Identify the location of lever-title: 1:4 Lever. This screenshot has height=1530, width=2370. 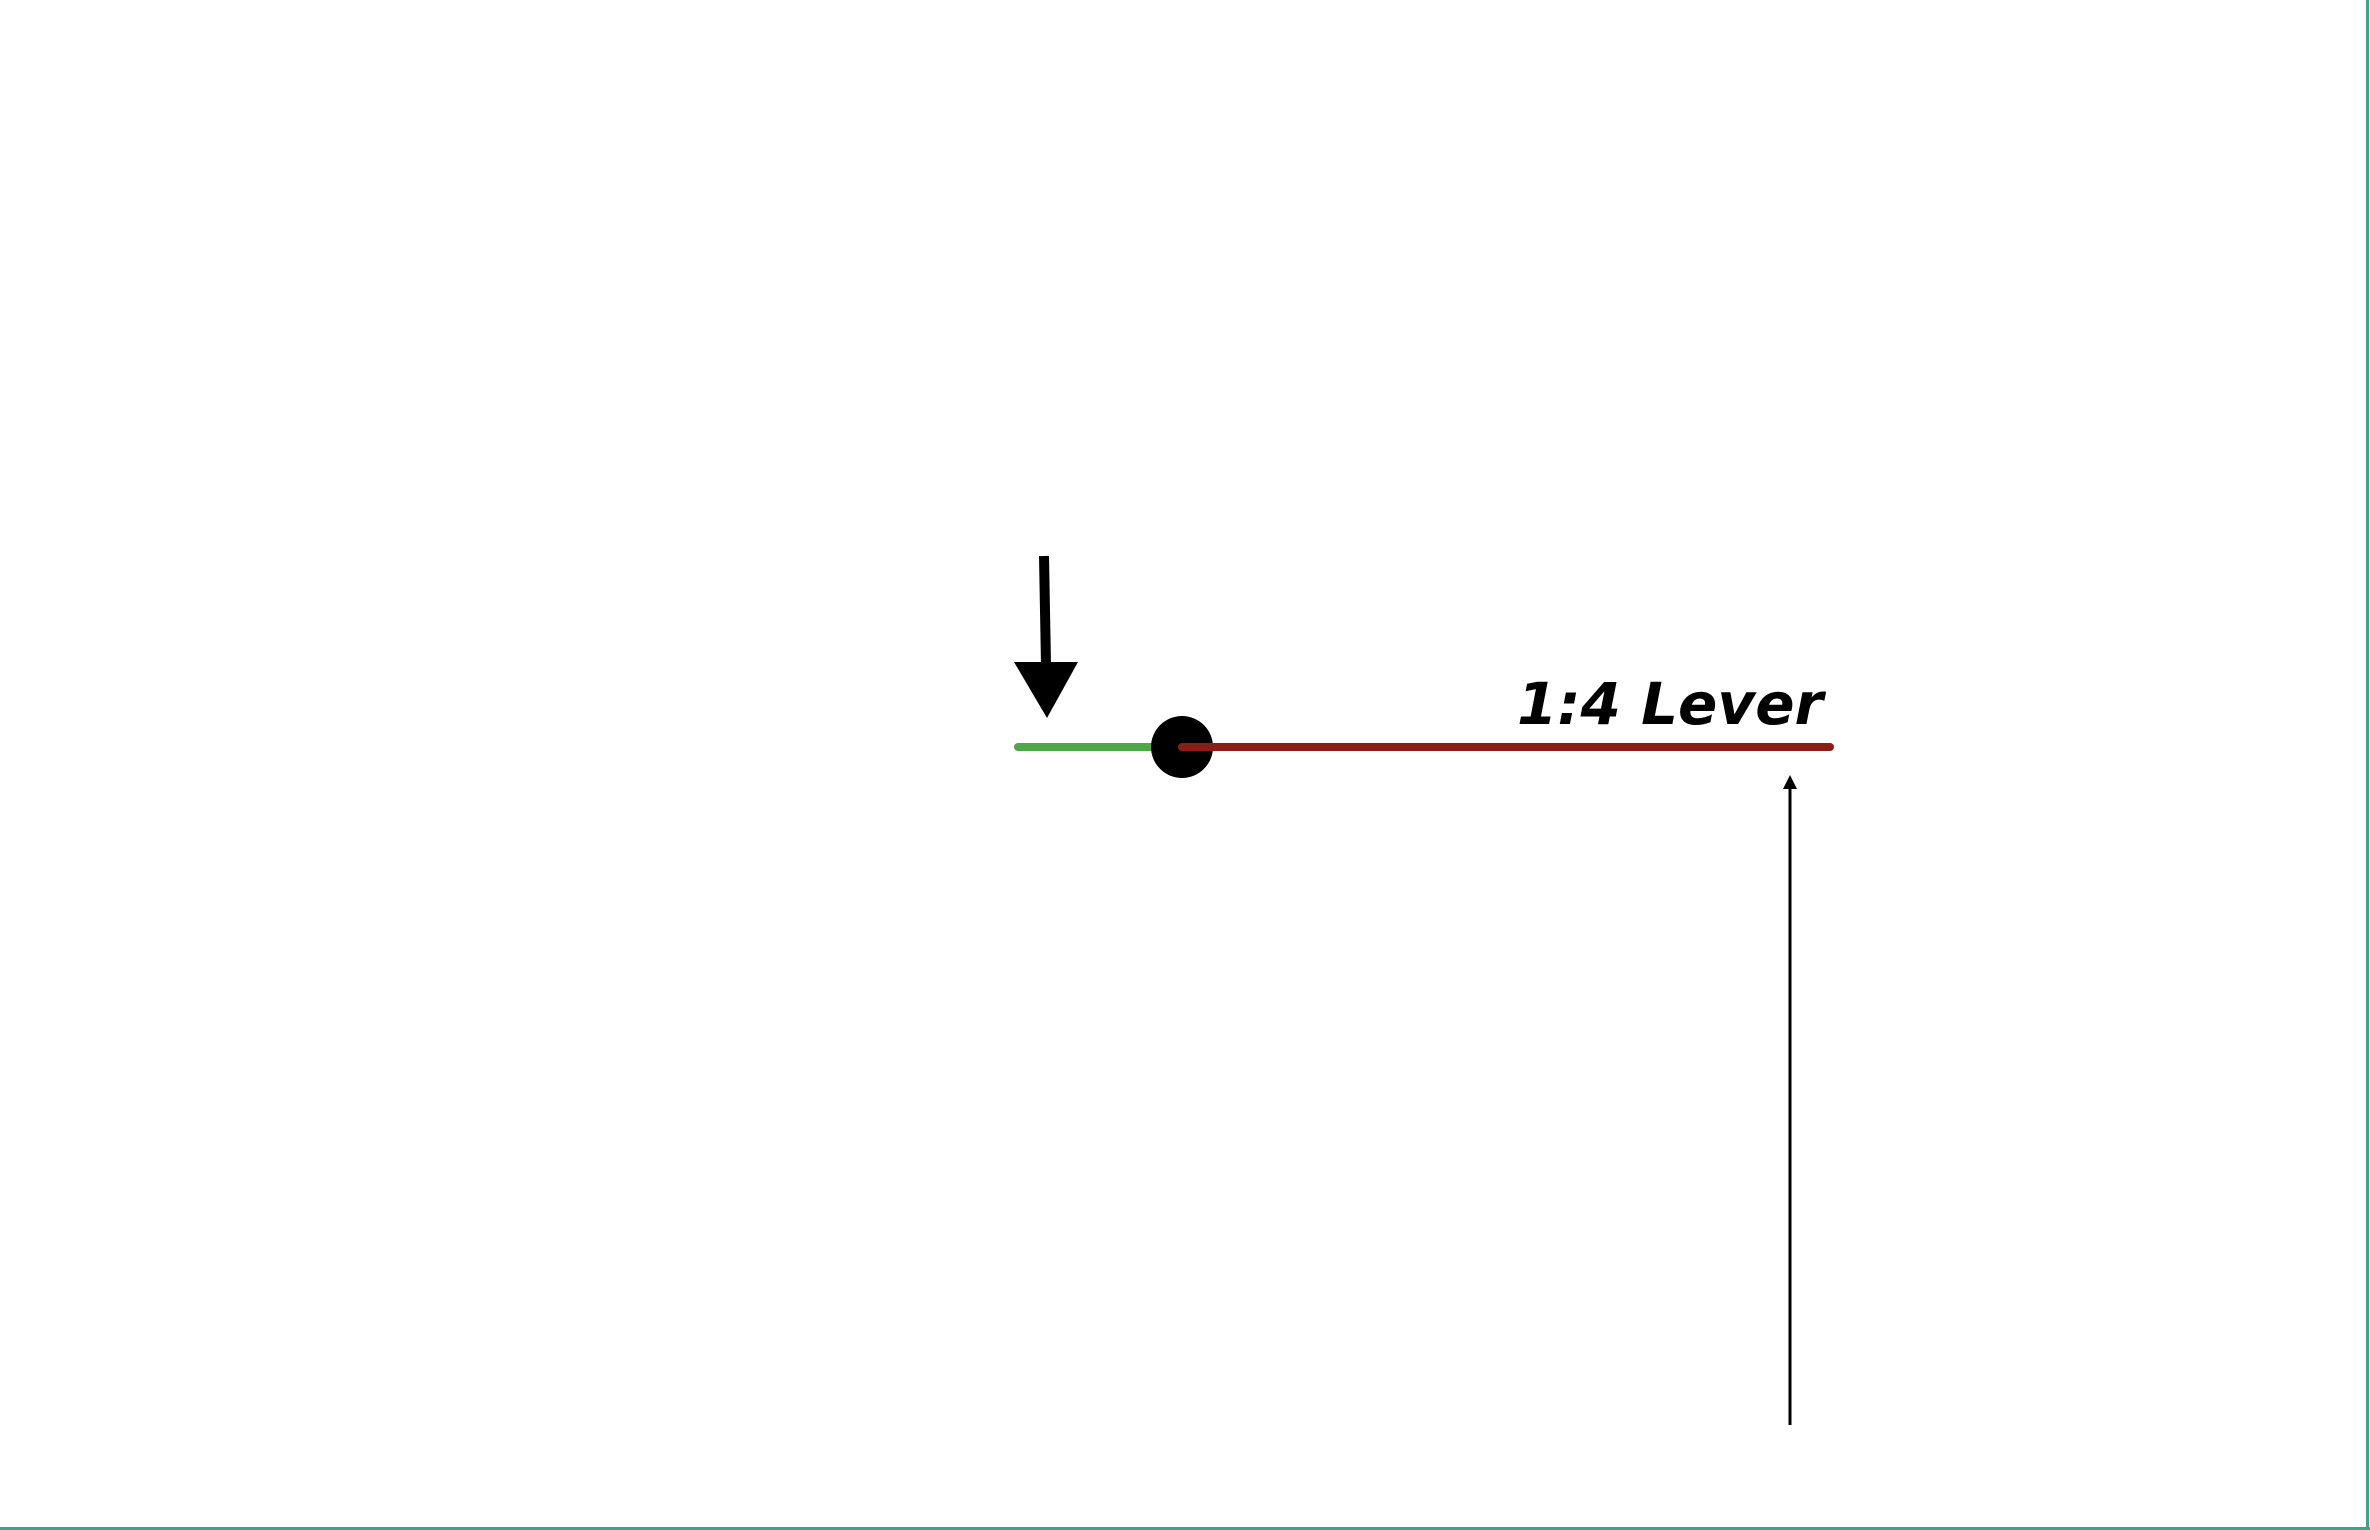
(1672, 704).